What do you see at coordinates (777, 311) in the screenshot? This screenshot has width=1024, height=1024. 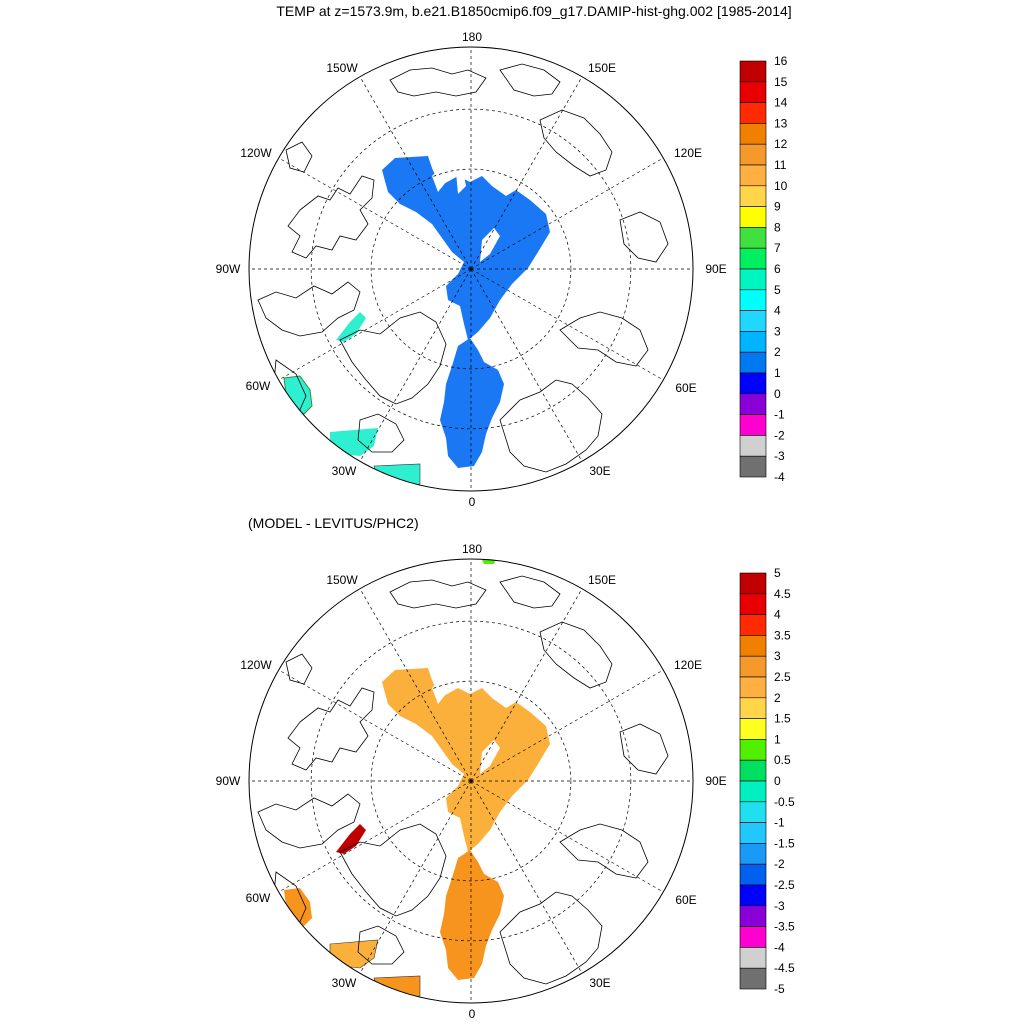 I see `legend-level-label: 4` at bounding box center [777, 311].